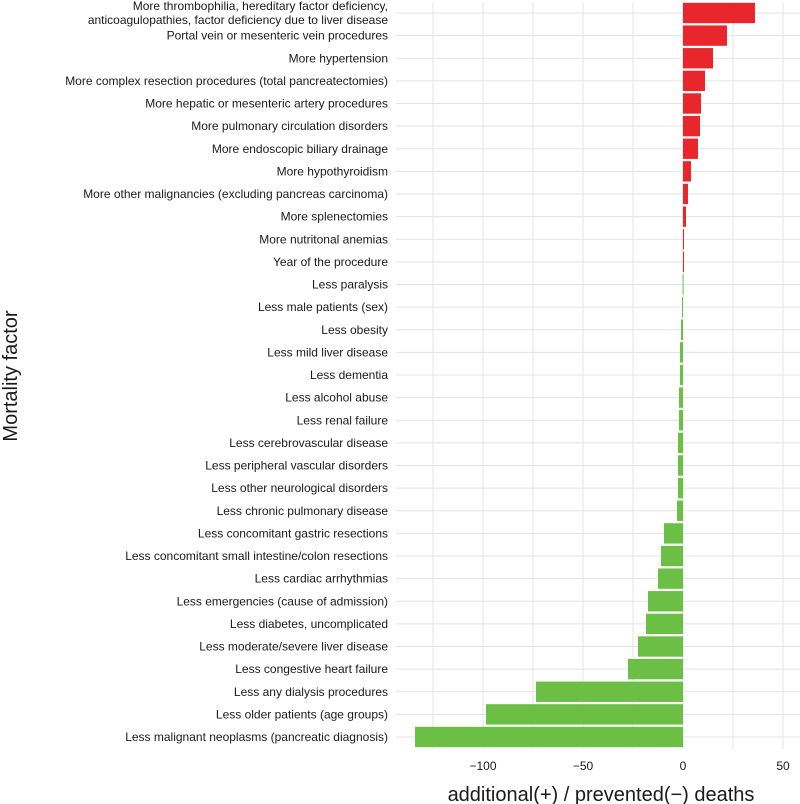 This screenshot has width=800, height=804. Describe the element at coordinates (321, 579) in the screenshot. I see `category-label: Less cardiac arrhythmias` at that location.